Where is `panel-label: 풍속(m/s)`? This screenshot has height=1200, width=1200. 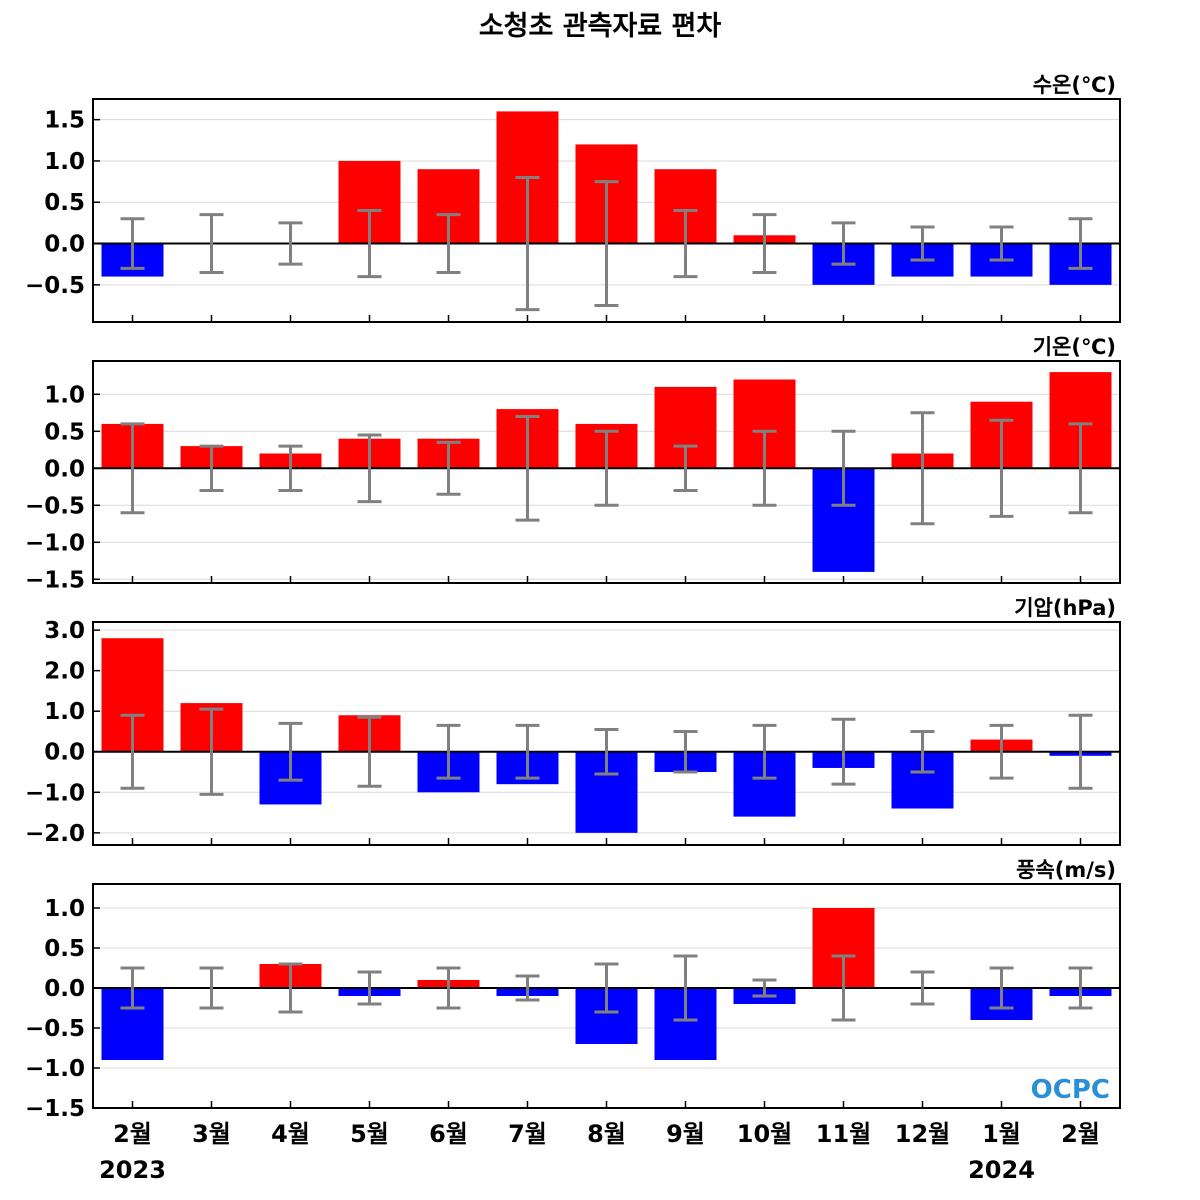
panel-label: 풍속(m/s) is located at coordinates (1066, 870).